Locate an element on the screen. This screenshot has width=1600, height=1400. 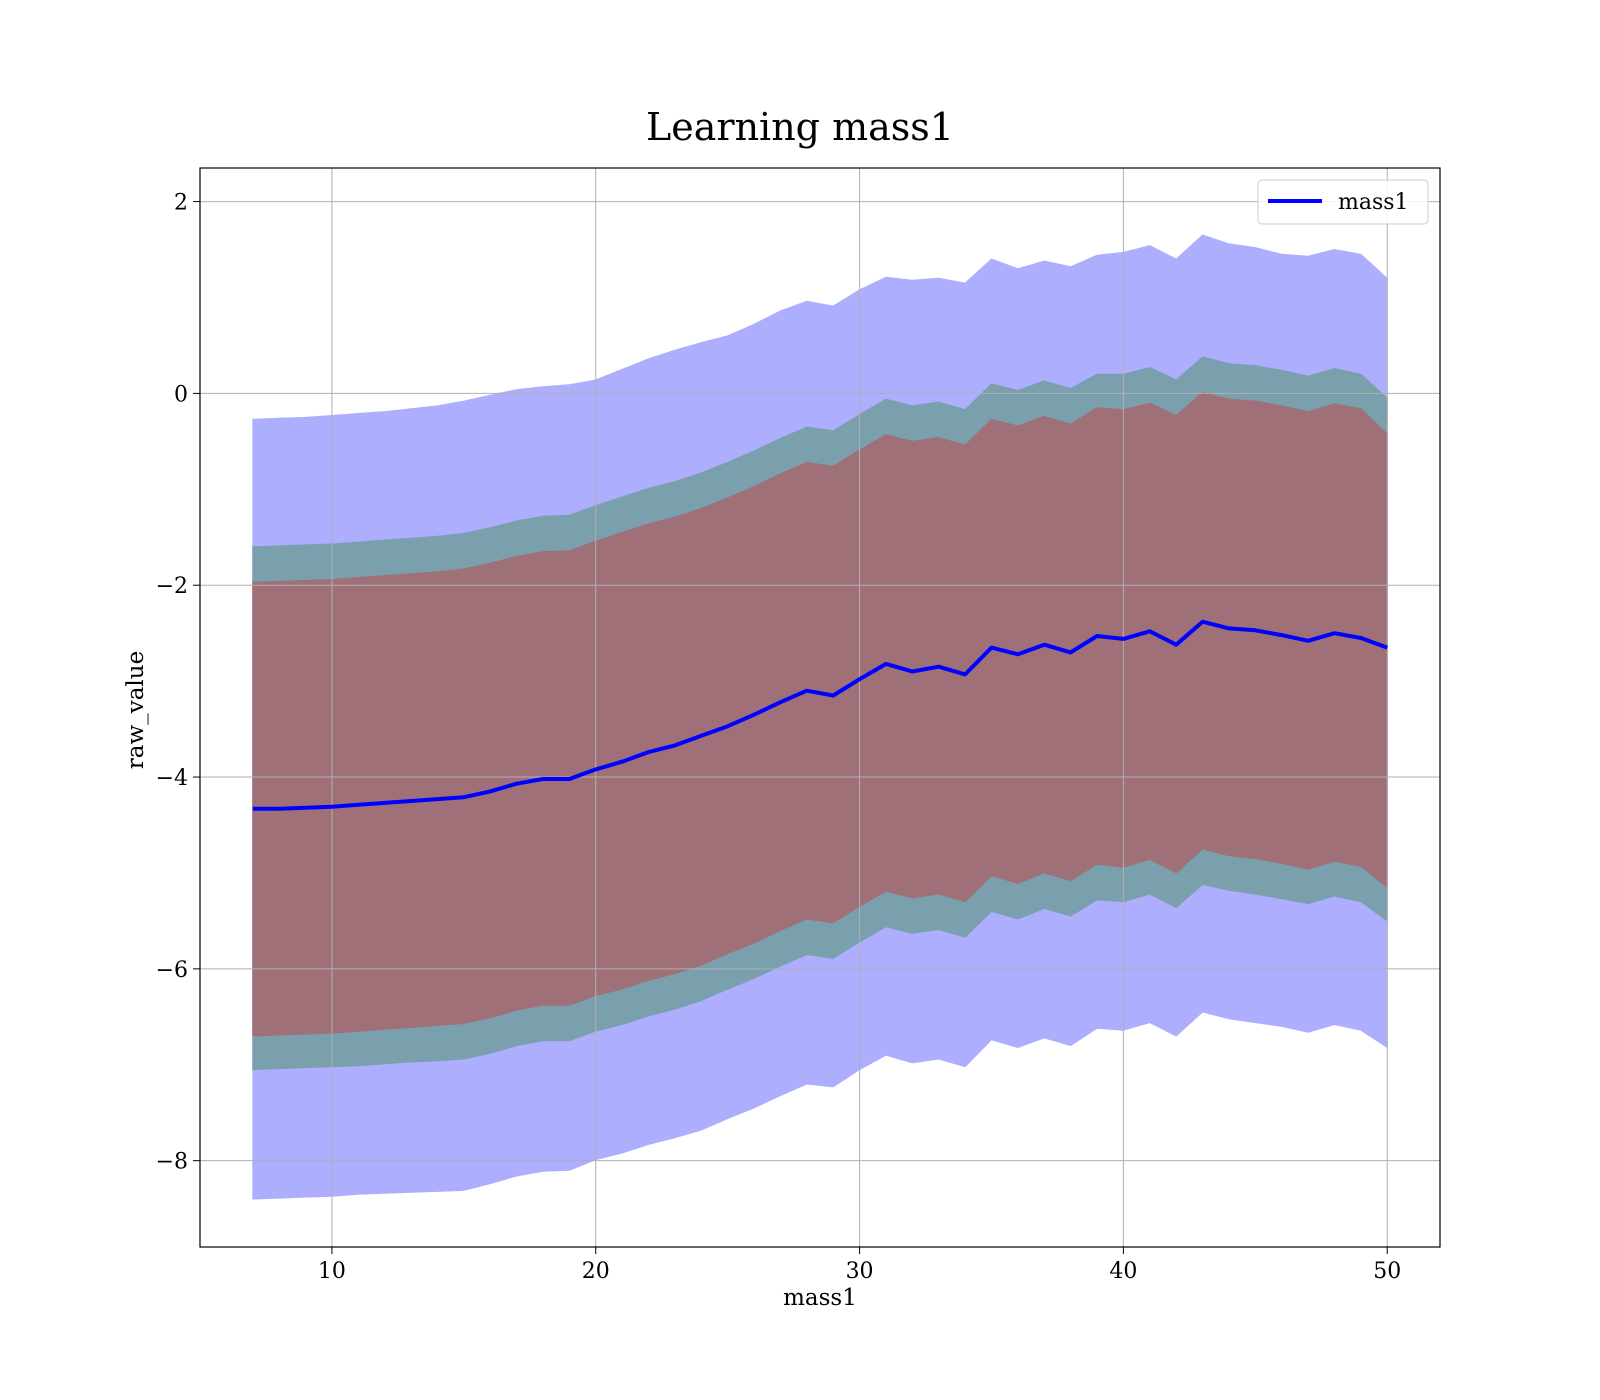
y-axis-ticks: 2 0 −2 −4 −6 −8 is located at coordinates (178, 683).